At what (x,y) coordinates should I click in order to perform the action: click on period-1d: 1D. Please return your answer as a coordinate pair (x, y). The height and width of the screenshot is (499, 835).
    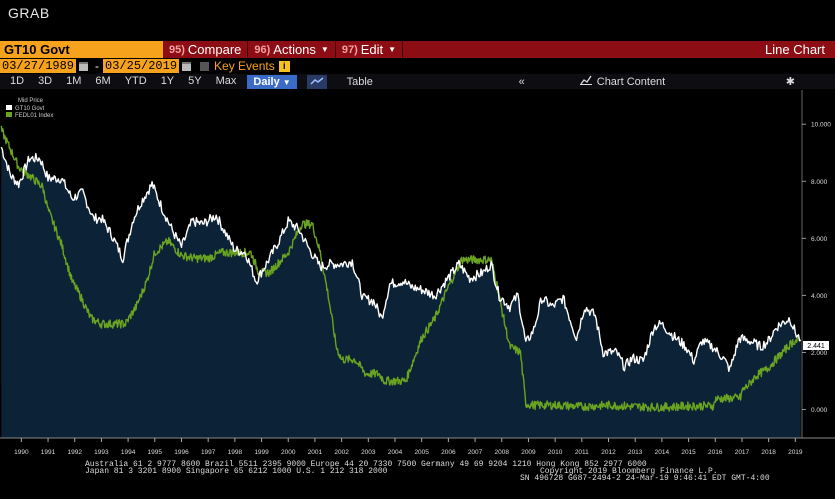
    Looking at the image, I should click on (17, 81).